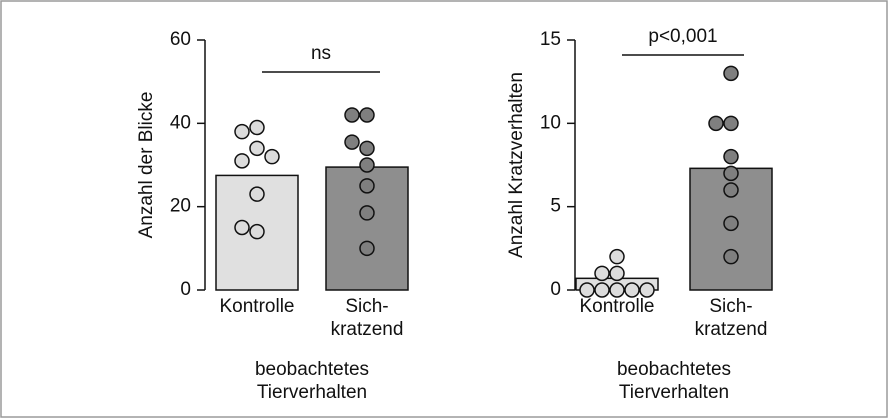 Image resolution: width=888 pixels, height=418 pixels. I want to click on y-axis-label: Anzahl der Blicke, so click(146, 165).